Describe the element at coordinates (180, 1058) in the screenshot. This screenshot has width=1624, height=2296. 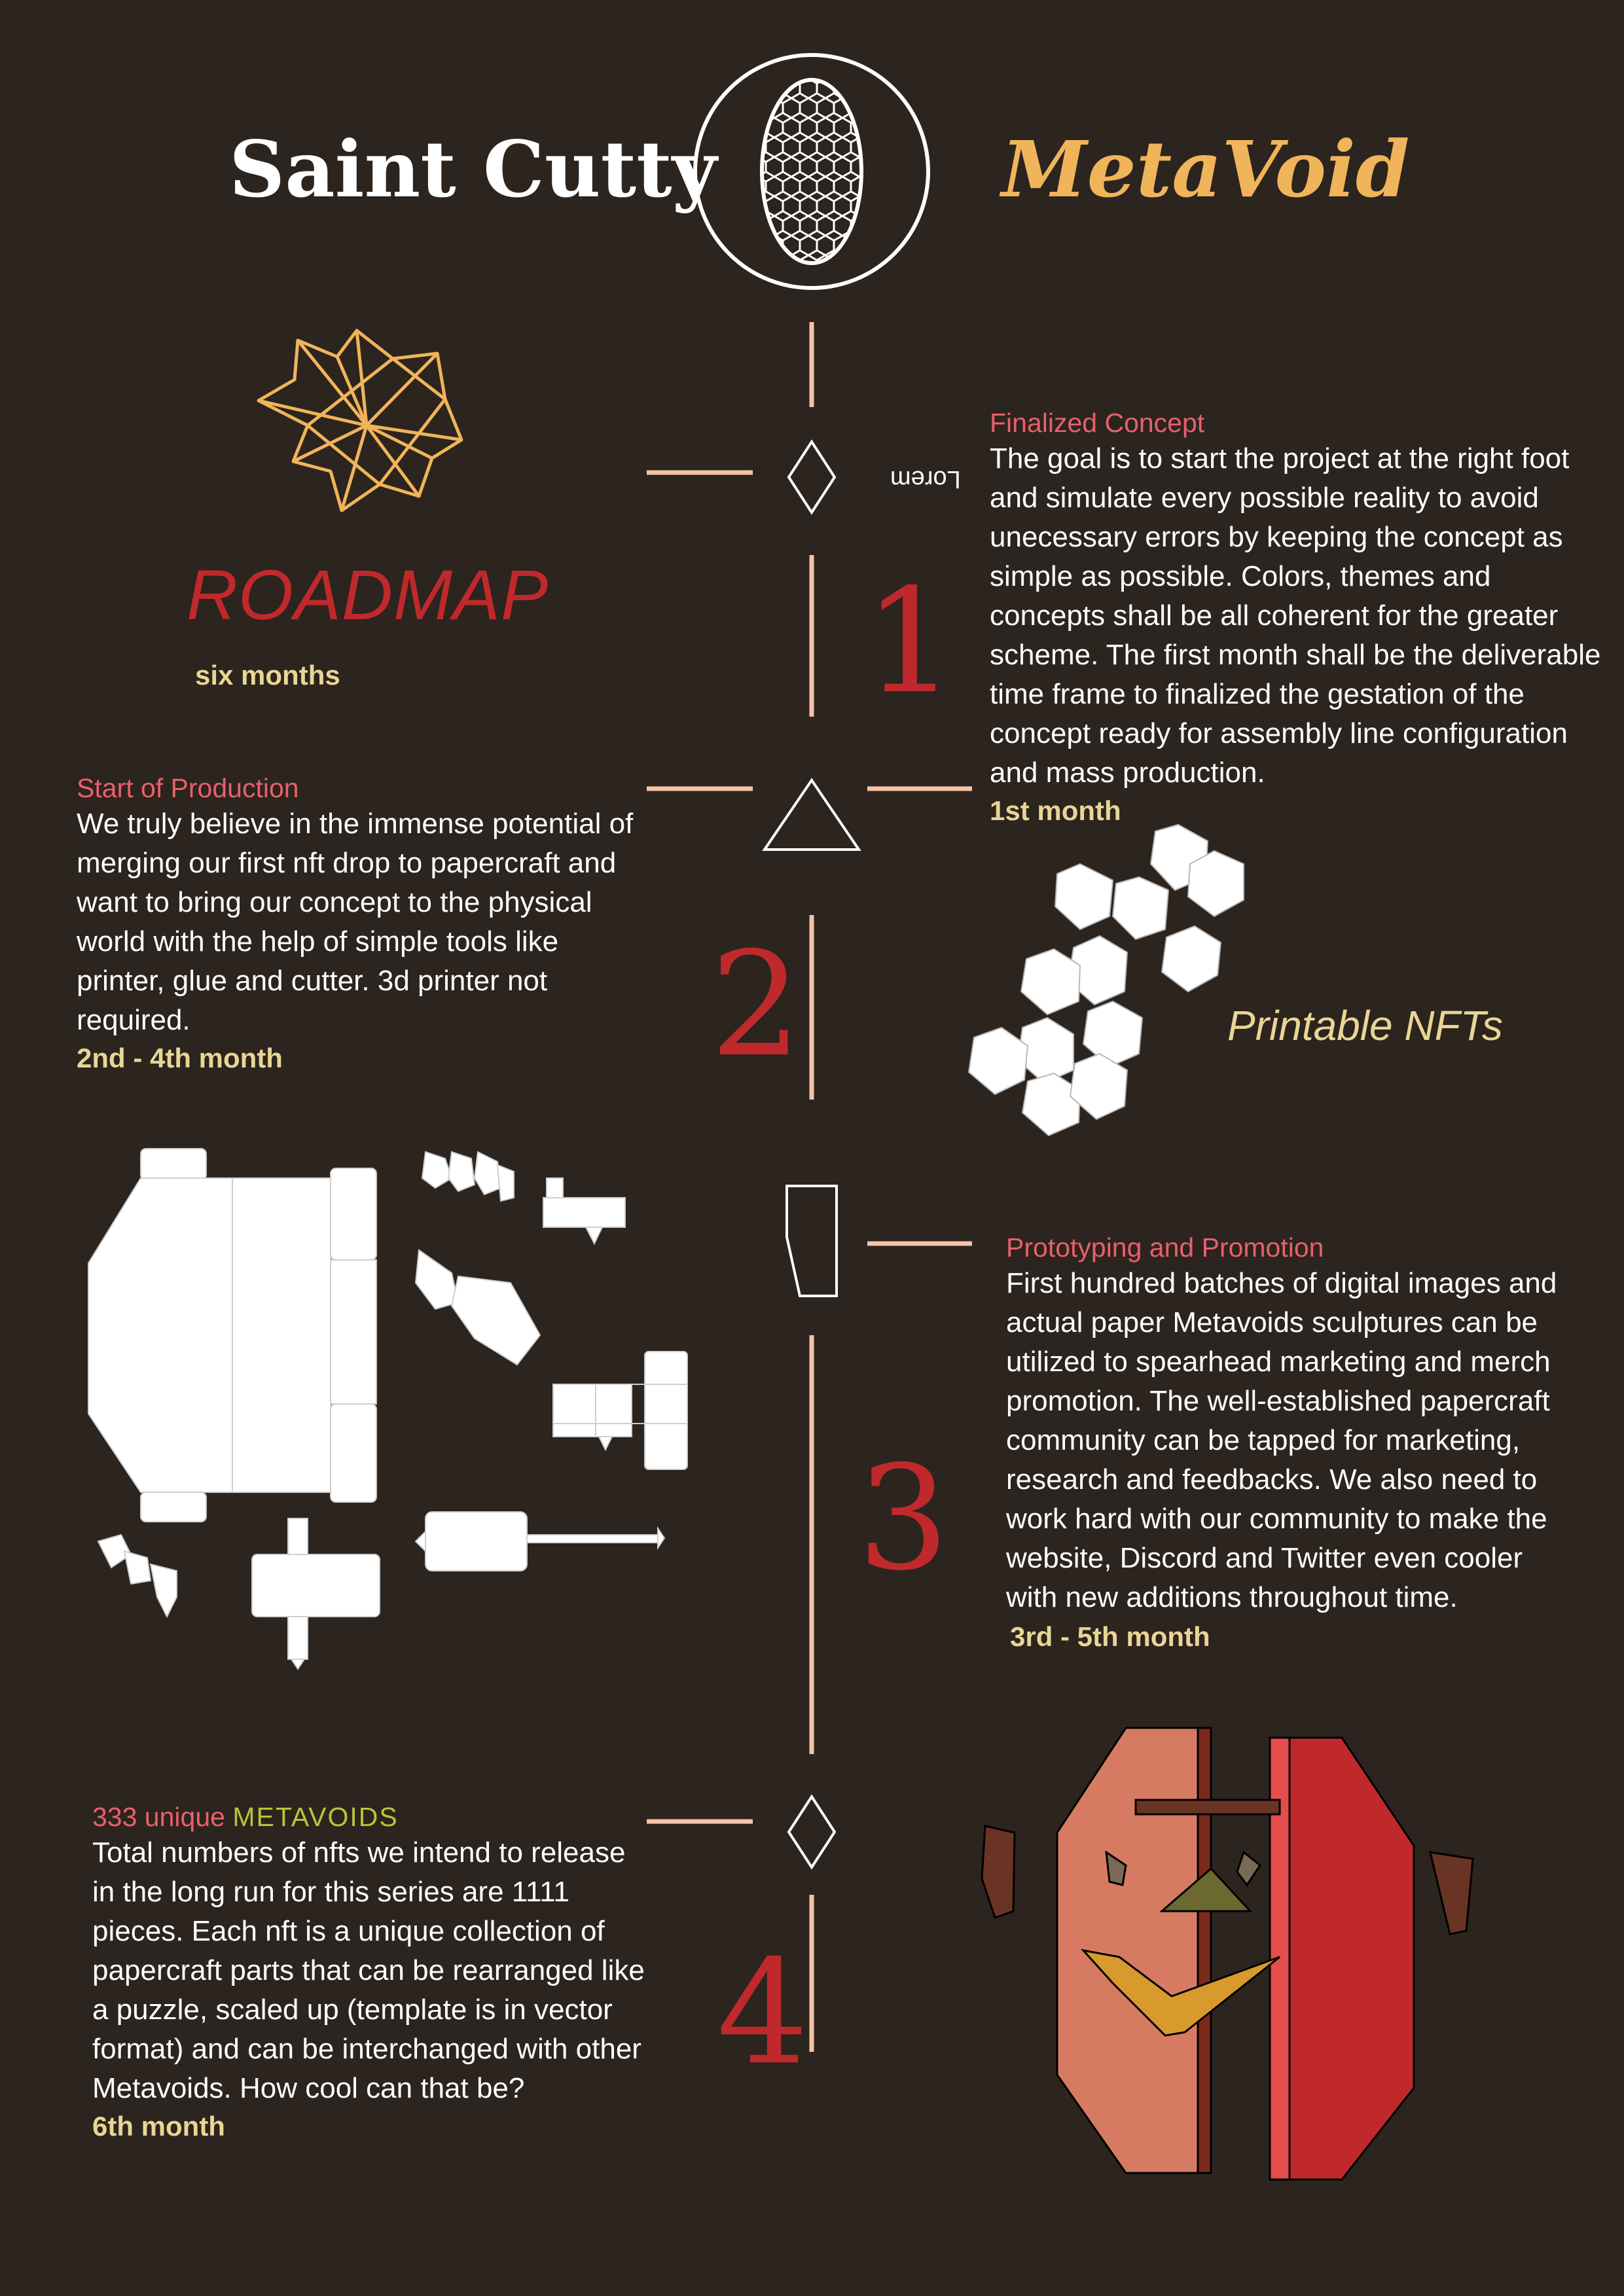
I see `milestone-2-period: 2nd - 4th month` at that location.